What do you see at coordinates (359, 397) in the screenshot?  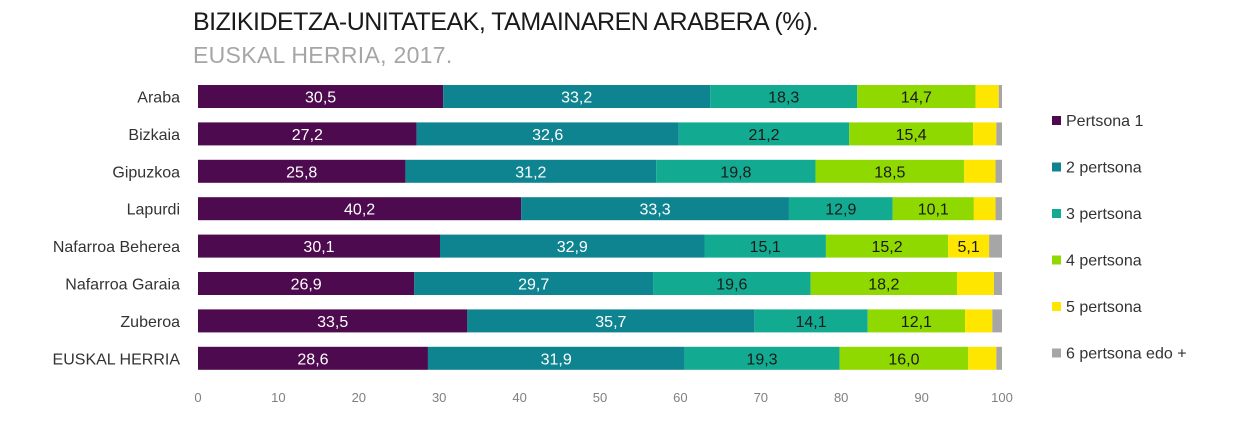 I see `x-tick-label: 20` at bounding box center [359, 397].